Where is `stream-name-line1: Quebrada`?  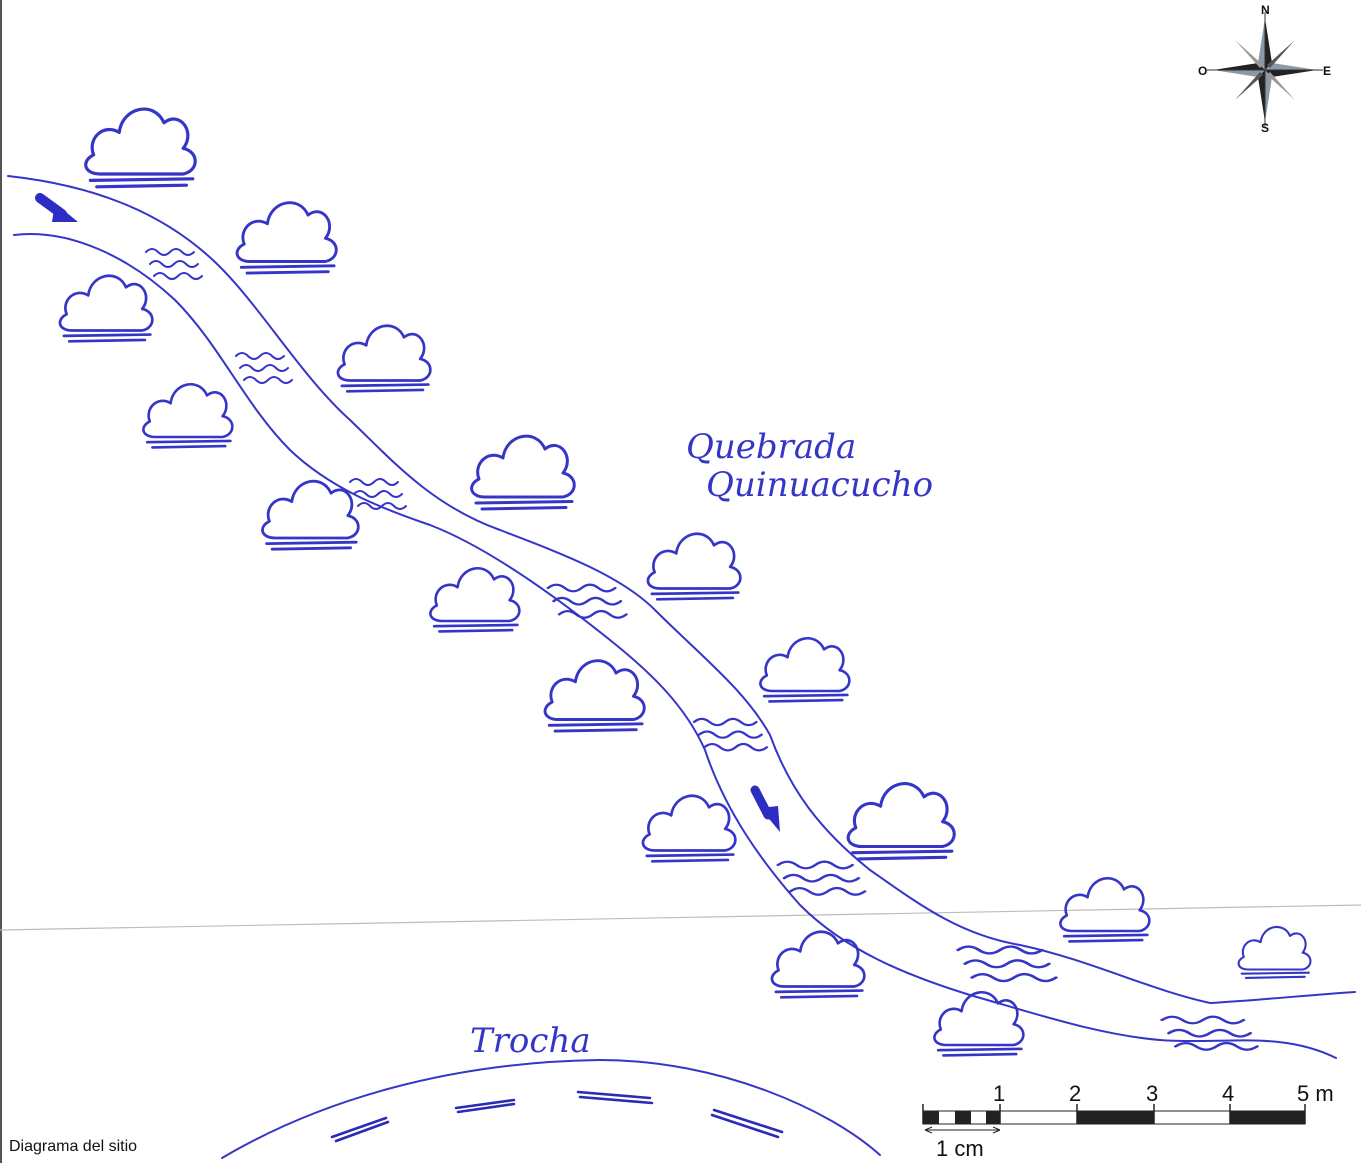 stream-name-line1: Quebrada is located at coordinates (771, 447).